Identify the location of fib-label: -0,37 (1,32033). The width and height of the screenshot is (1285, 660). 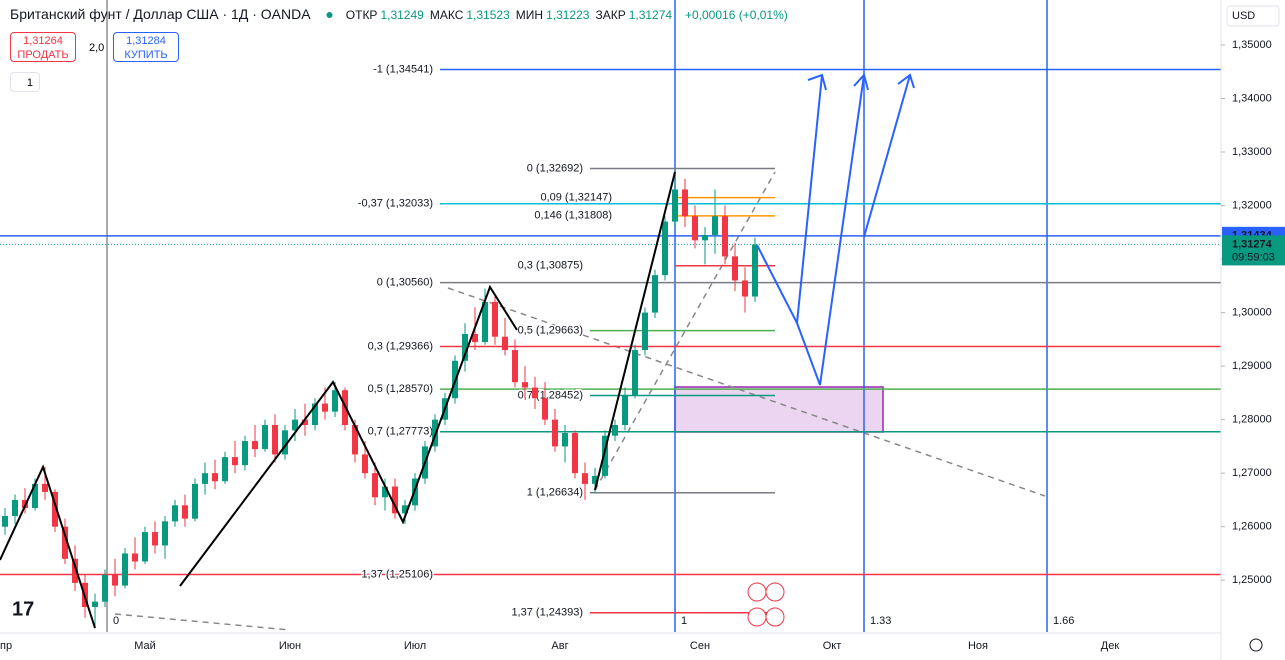
(395, 204).